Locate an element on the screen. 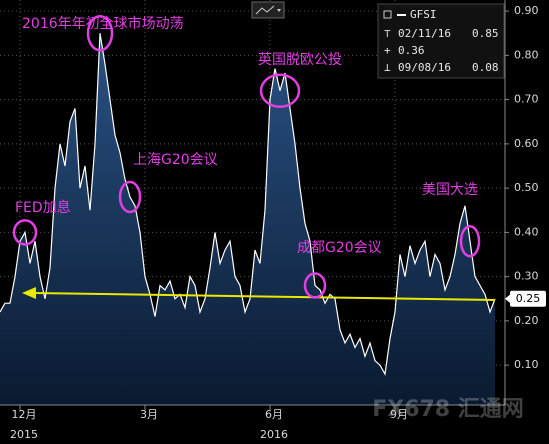 The height and width of the screenshot is (444, 549). legend-low-mark: ⊥ is located at coordinates (387, 67).